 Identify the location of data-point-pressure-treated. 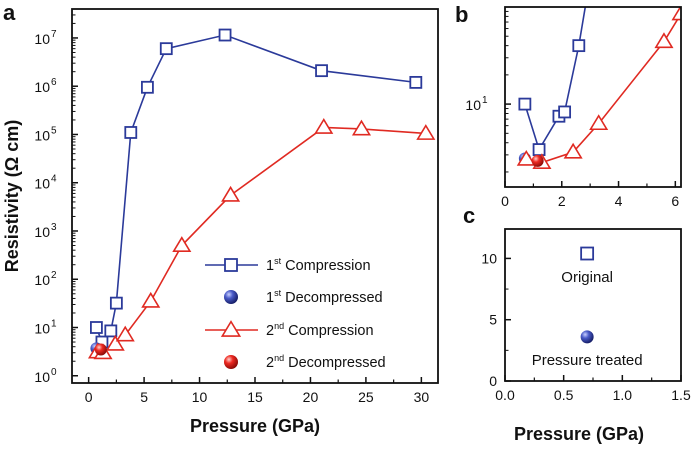
(587, 337).